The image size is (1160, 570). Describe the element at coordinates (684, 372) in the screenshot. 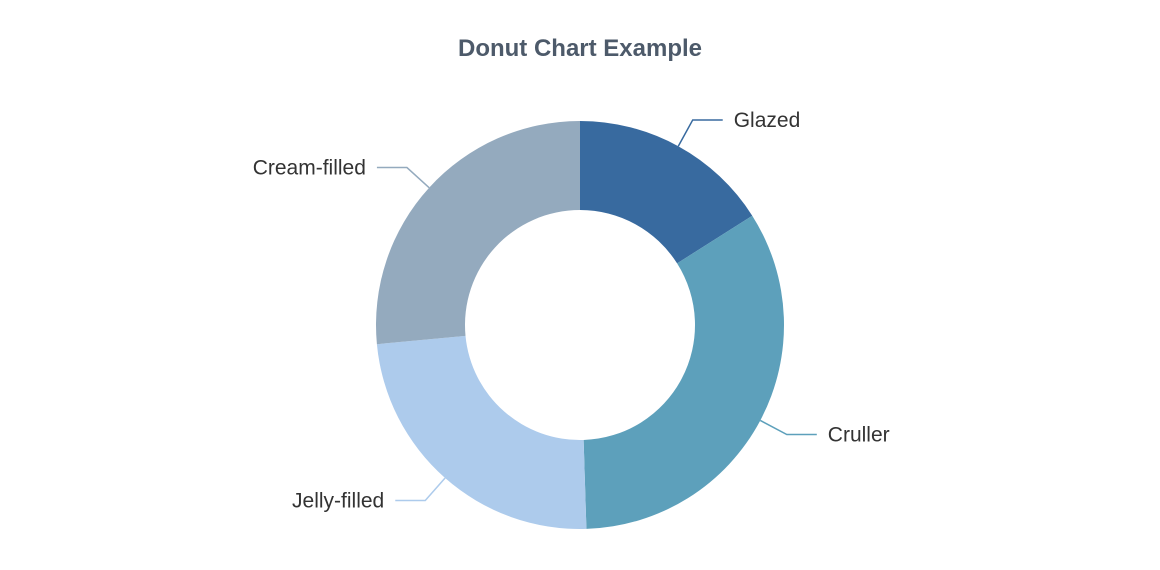

I see `slice-cruller` at that location.